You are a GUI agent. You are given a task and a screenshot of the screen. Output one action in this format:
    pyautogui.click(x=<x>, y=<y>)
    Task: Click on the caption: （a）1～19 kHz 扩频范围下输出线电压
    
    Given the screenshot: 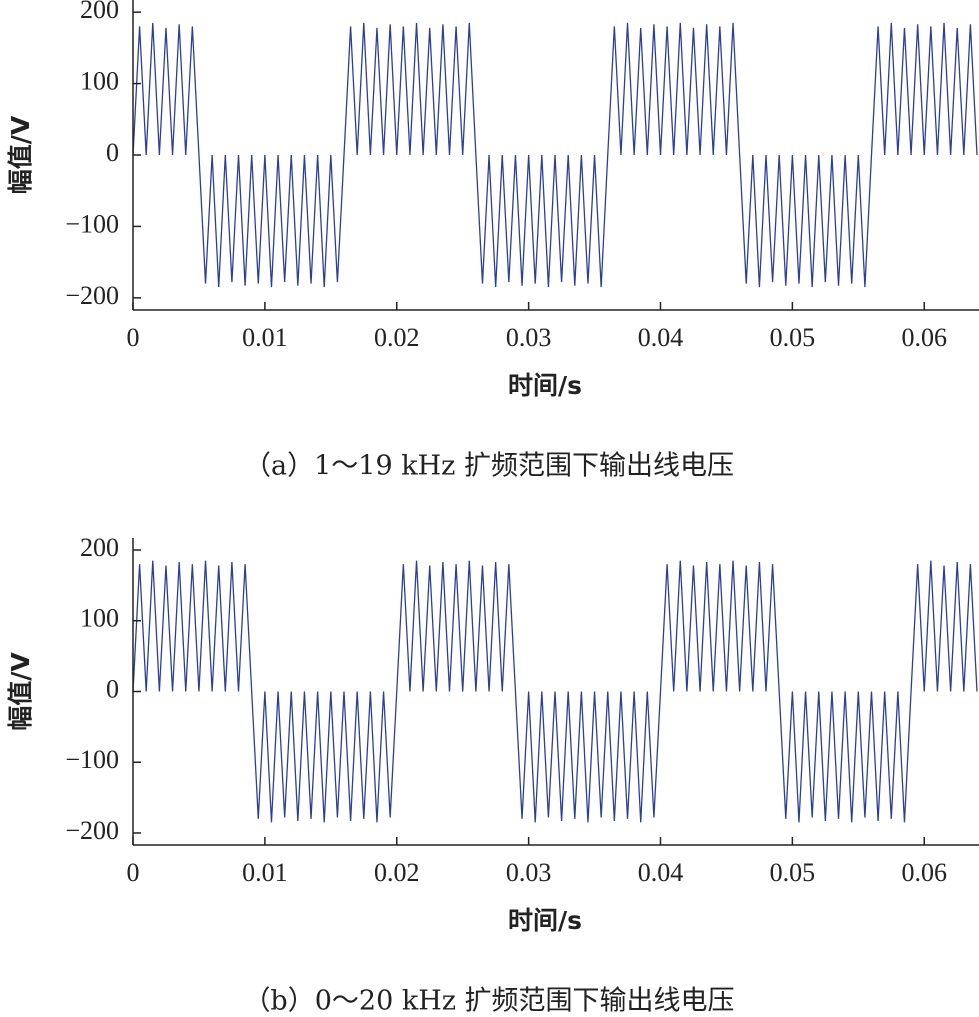 What is the action you would take?
    pyautogui.click(x=489, y=466)
    